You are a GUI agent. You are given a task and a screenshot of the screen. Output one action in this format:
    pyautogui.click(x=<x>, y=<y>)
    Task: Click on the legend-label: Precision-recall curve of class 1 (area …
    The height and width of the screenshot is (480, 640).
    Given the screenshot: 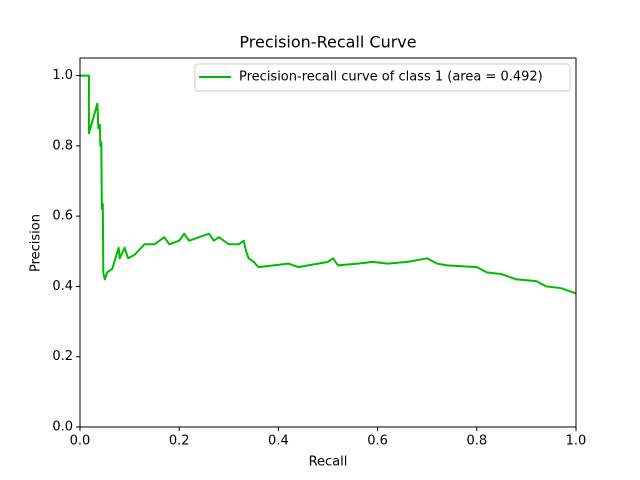 What is the action you would take?
    pyautogui.click(x=391, y=77)
    